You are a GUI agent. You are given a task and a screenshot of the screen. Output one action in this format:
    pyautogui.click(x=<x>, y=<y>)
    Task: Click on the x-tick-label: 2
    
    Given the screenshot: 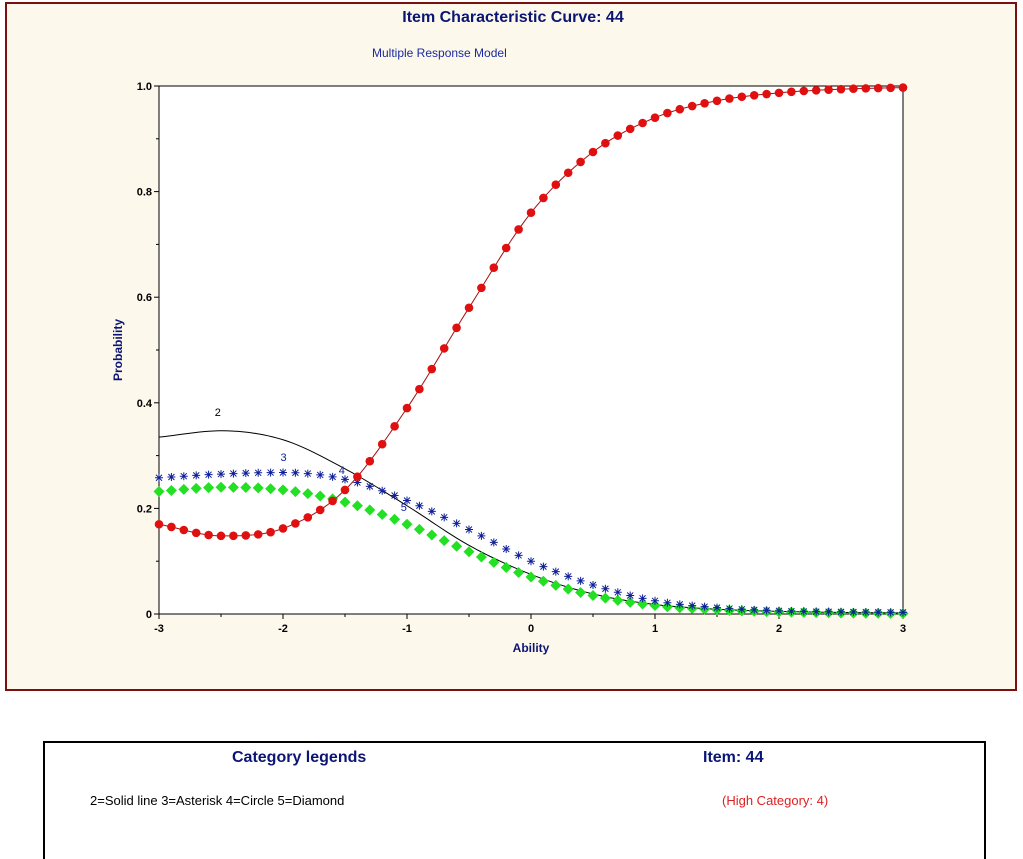 What is the action you would take?
    pyautogui.click(x=779, y=629)
    